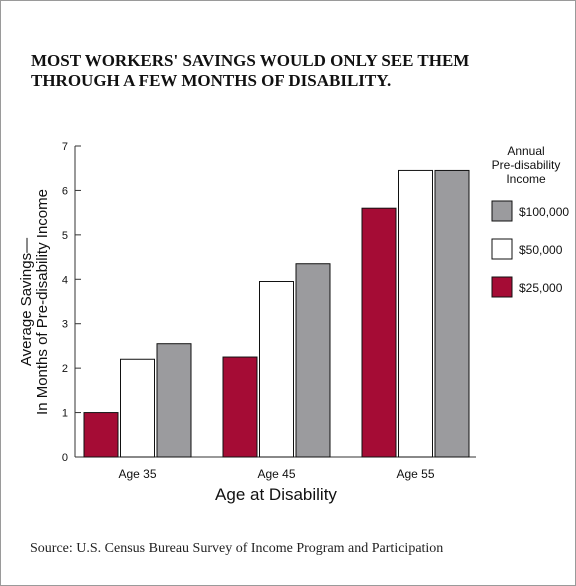 The image size is (576, 586). I want to click on x-axis-label: Age at Disability, so click(276, 494).